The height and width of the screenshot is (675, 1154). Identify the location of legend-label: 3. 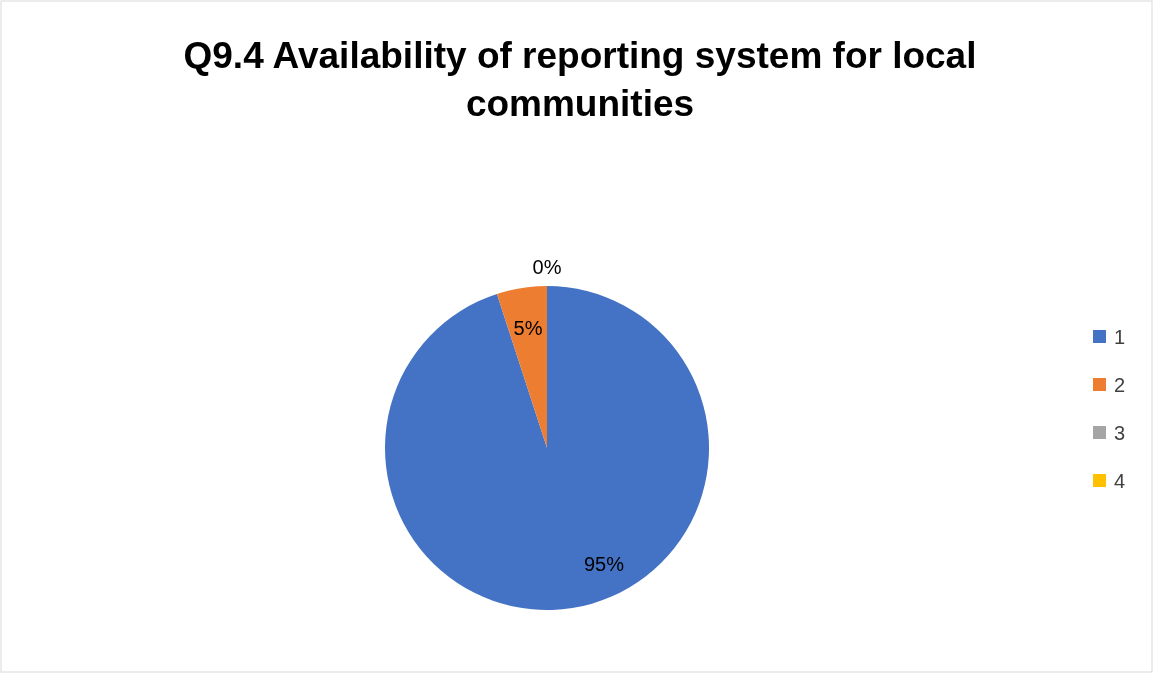
(1120, 433).